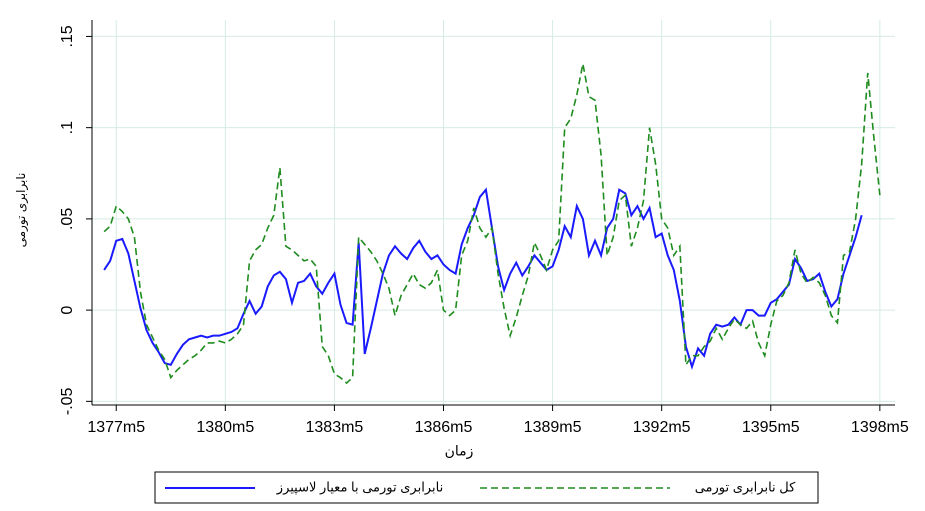 The image size is (925, 511). Describe the element at coordinates (771, 427) in the screenshot. I see `x-tick-label: 1395m5` at that location.